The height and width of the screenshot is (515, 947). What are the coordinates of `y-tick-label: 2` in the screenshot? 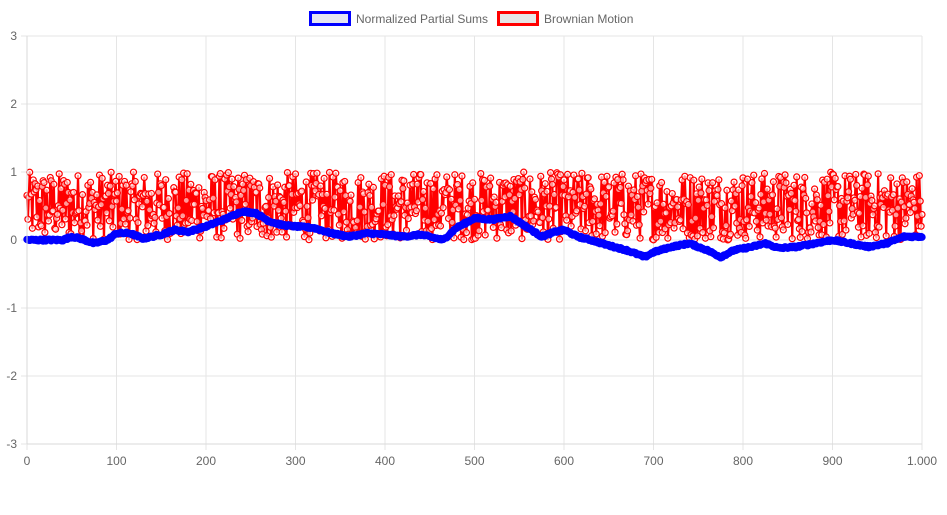 It's located at (13, 104).